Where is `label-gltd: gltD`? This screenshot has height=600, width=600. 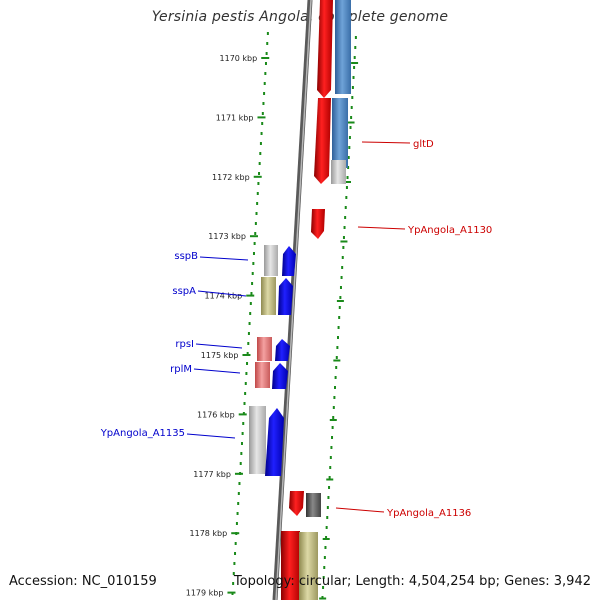 label-gltd: gltD is located at coordinates (397, 144).